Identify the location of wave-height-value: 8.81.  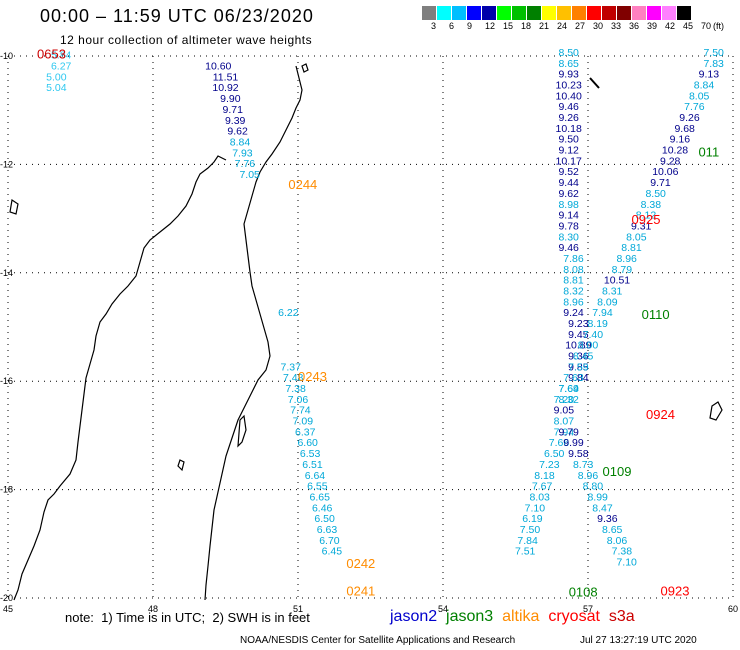
(631, 248).